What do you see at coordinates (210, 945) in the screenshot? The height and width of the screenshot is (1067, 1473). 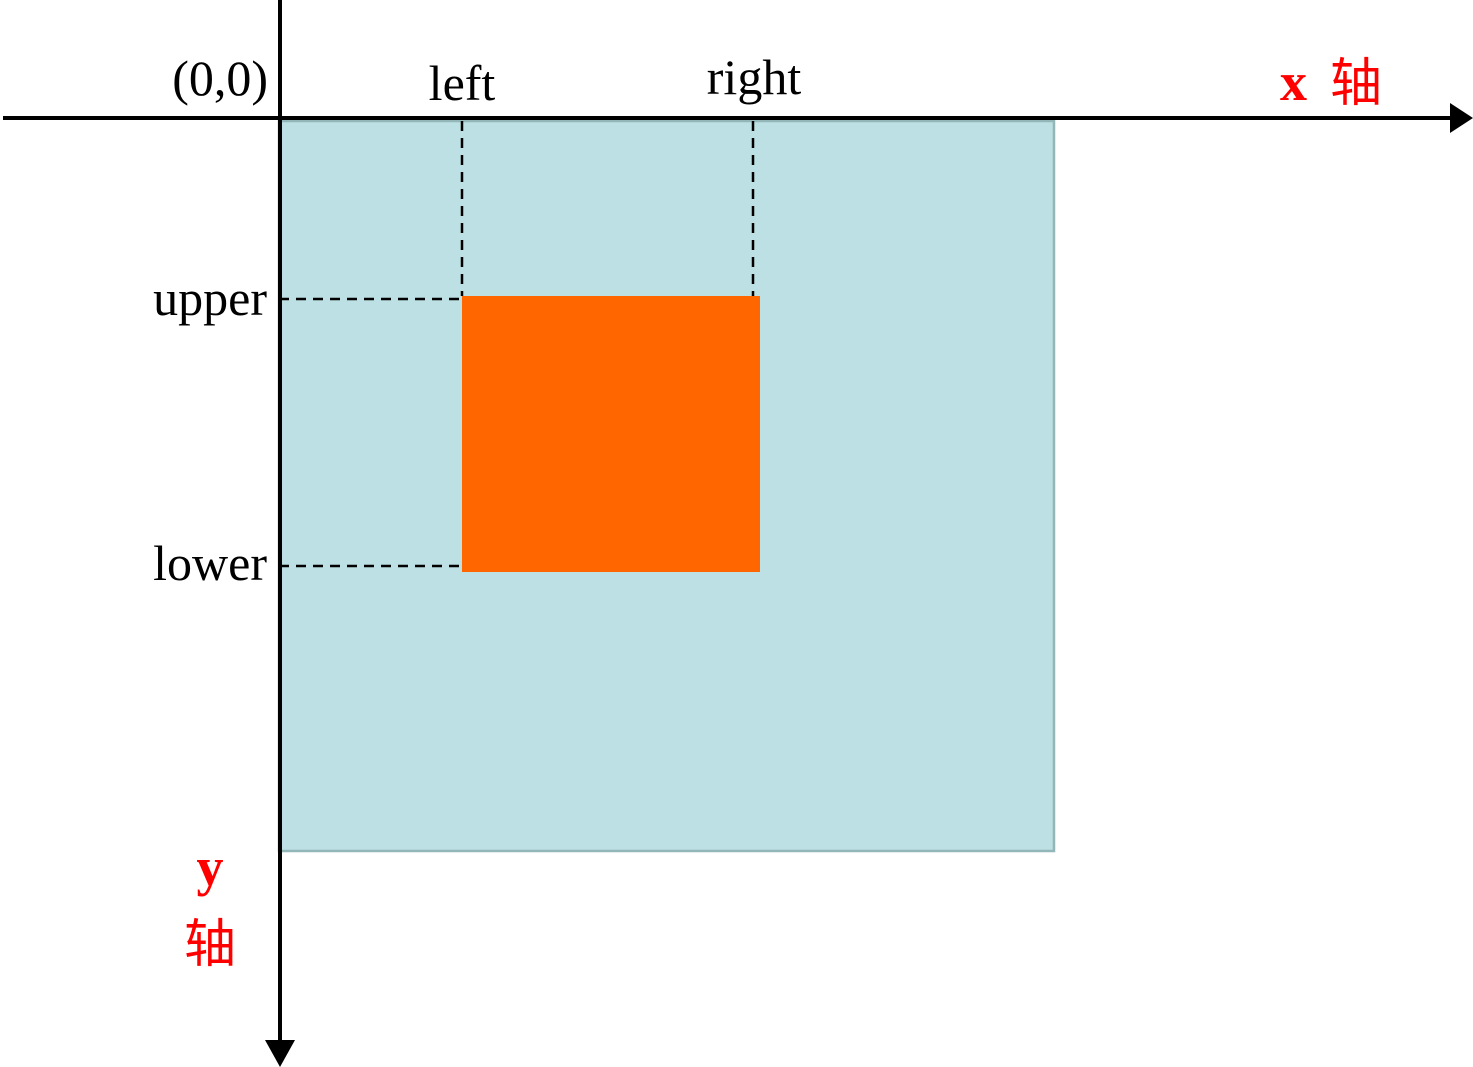 I see `y-axis-word: 轴` at bounding box center [210, 945].